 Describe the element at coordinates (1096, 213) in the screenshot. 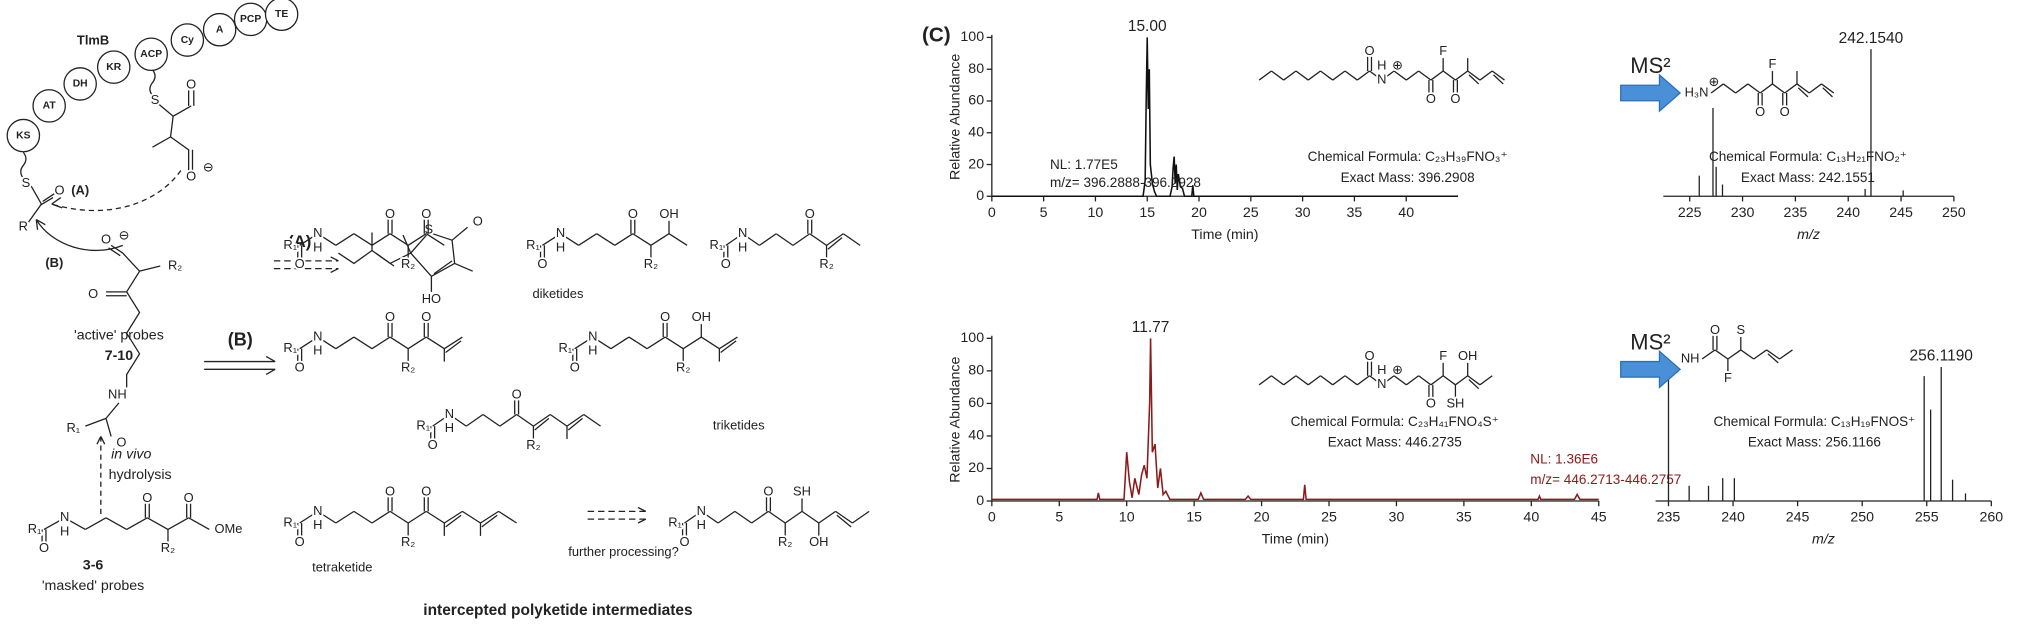

I see `x-tick-label: 10` at that location.